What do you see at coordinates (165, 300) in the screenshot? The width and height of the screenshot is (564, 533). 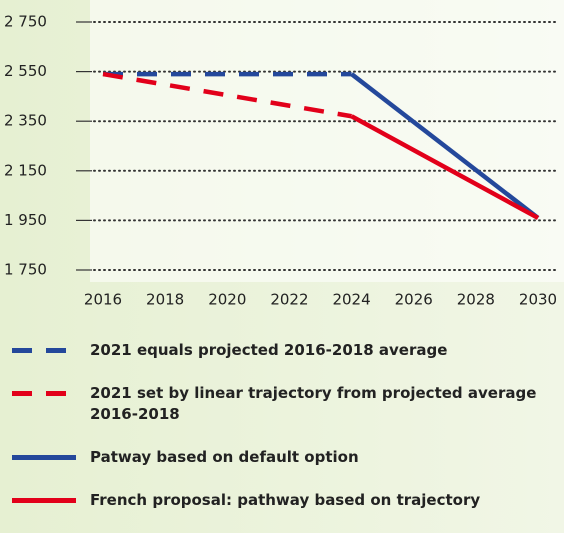 I see `x-tick-label: 2018` at bounding box center [165, 300].